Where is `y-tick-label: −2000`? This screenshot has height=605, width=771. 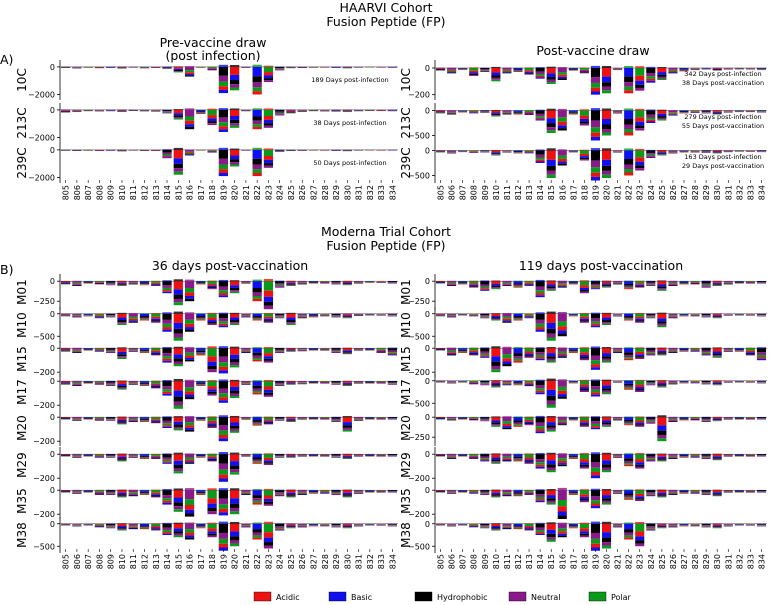
y-tick-label: −2000 is located at coordinates (41, 137).